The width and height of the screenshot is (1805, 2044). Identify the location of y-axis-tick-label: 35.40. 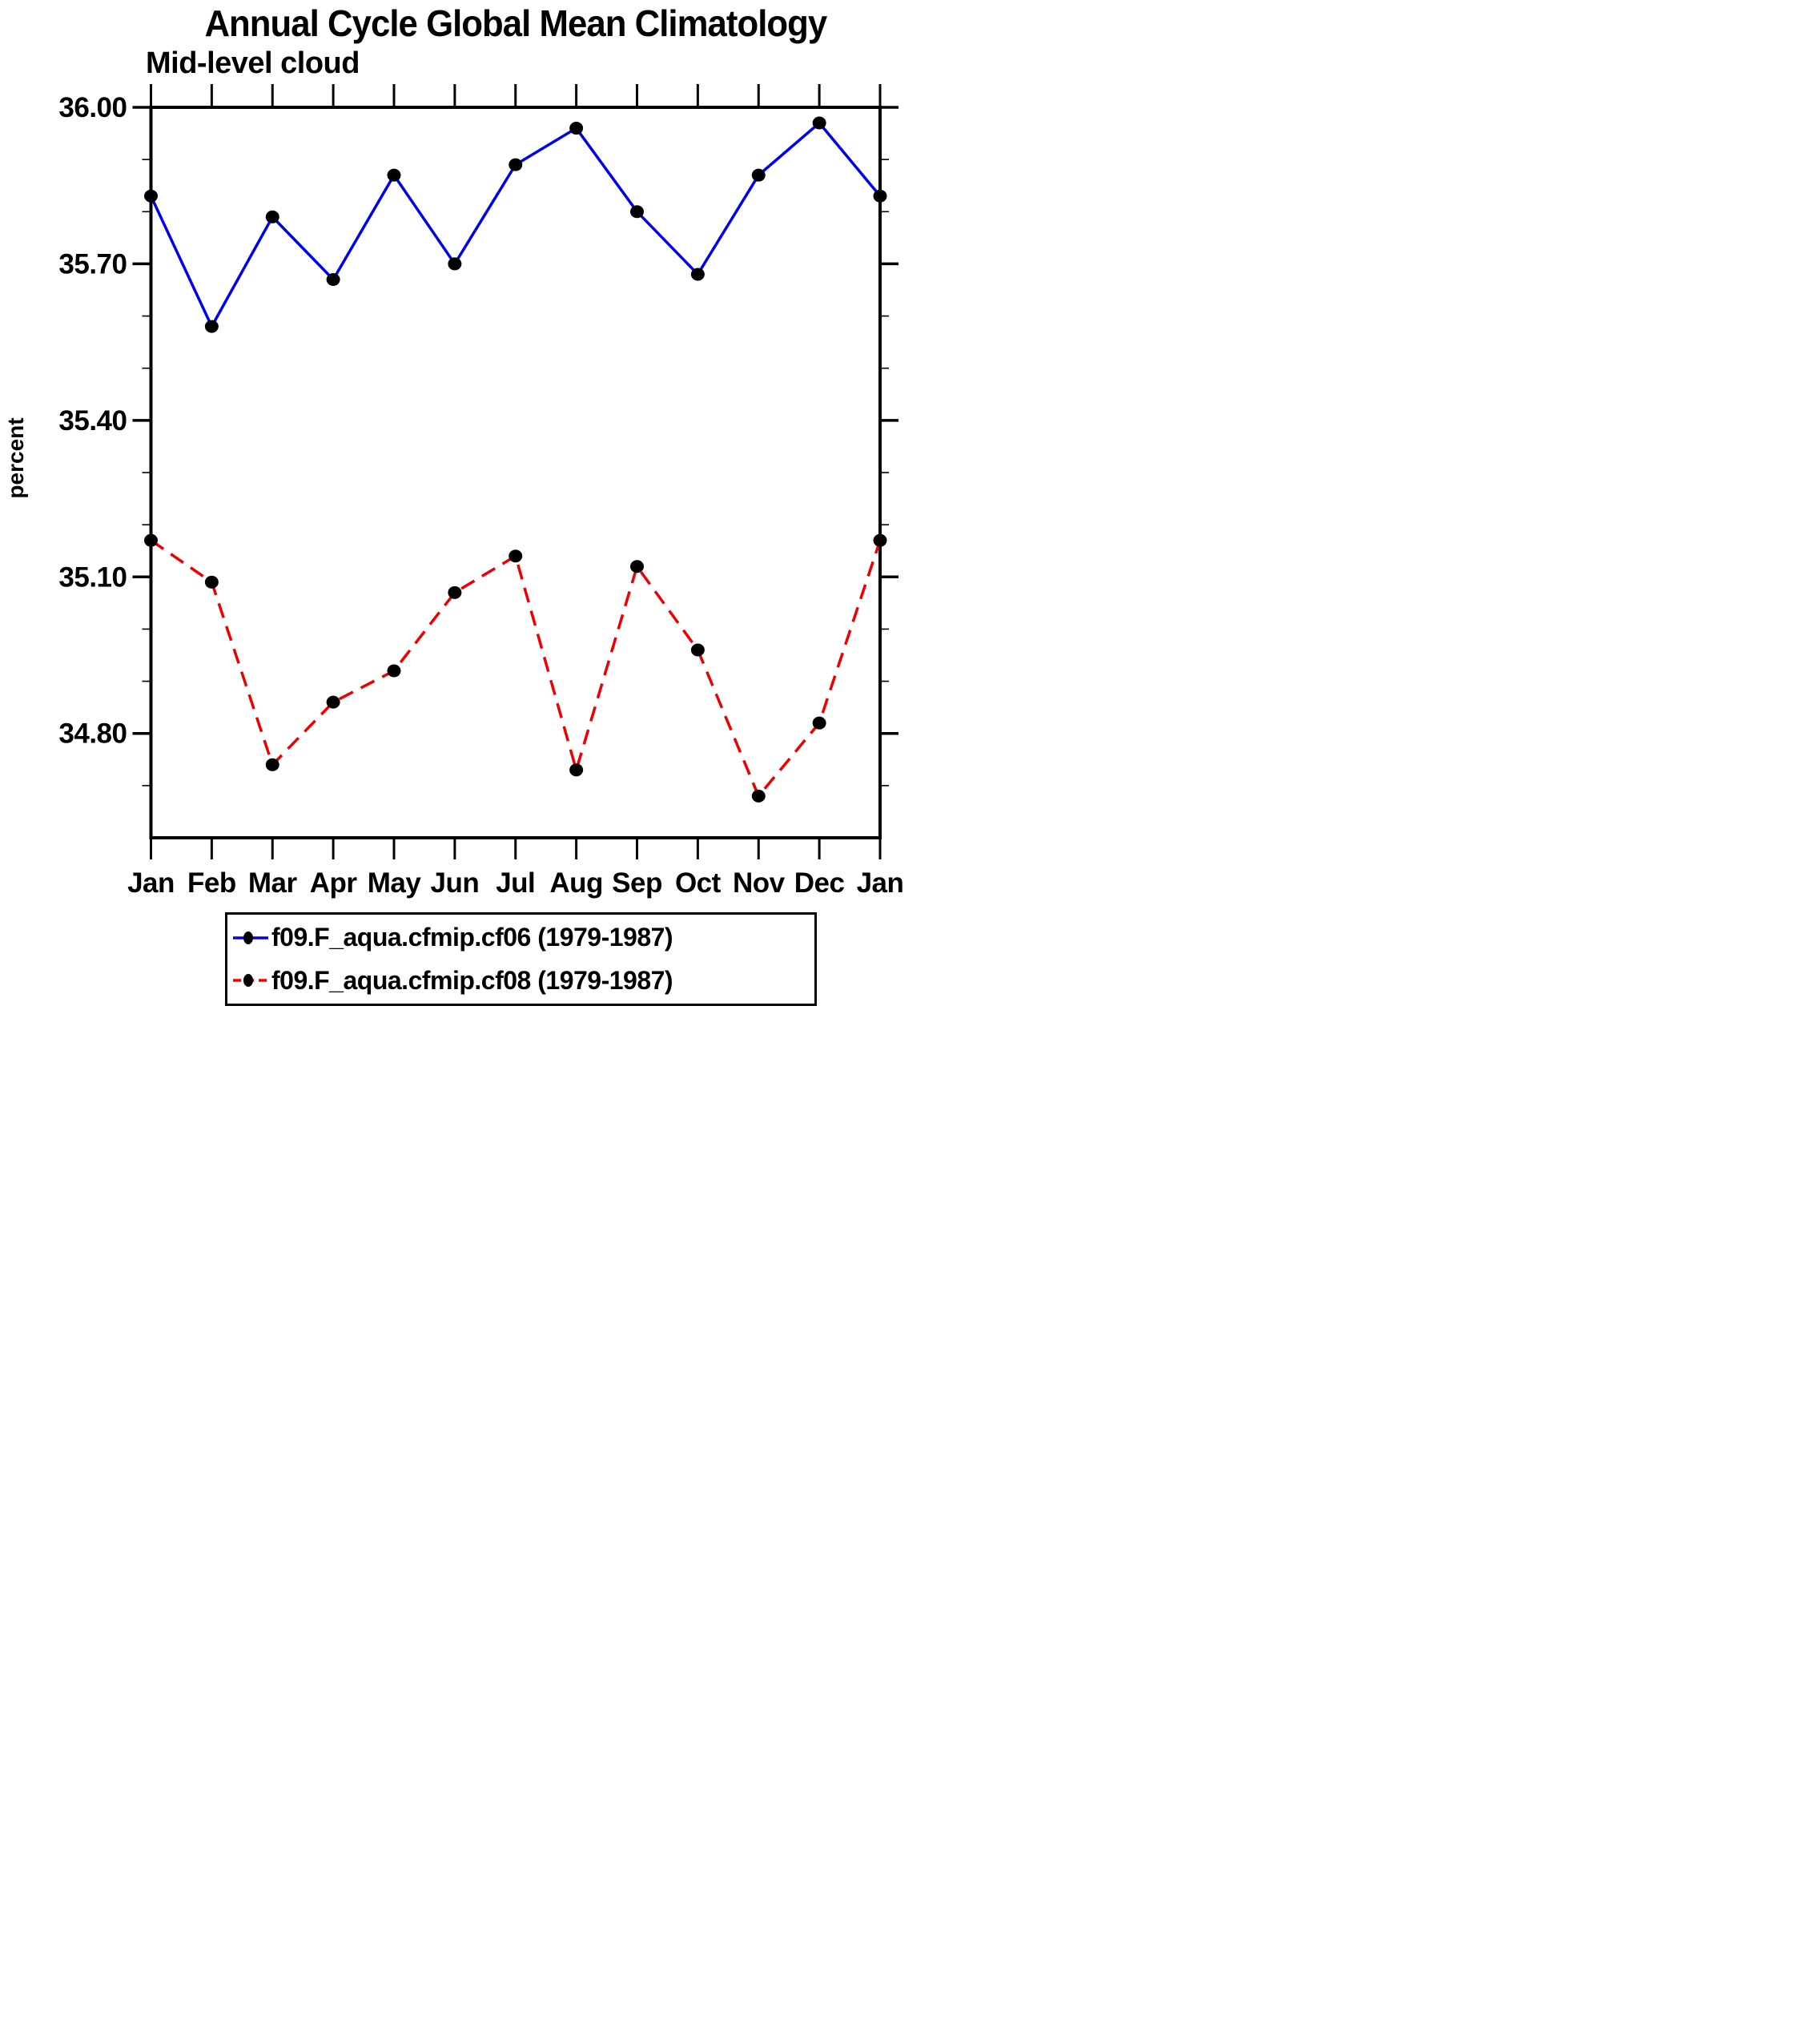
(93, 421).